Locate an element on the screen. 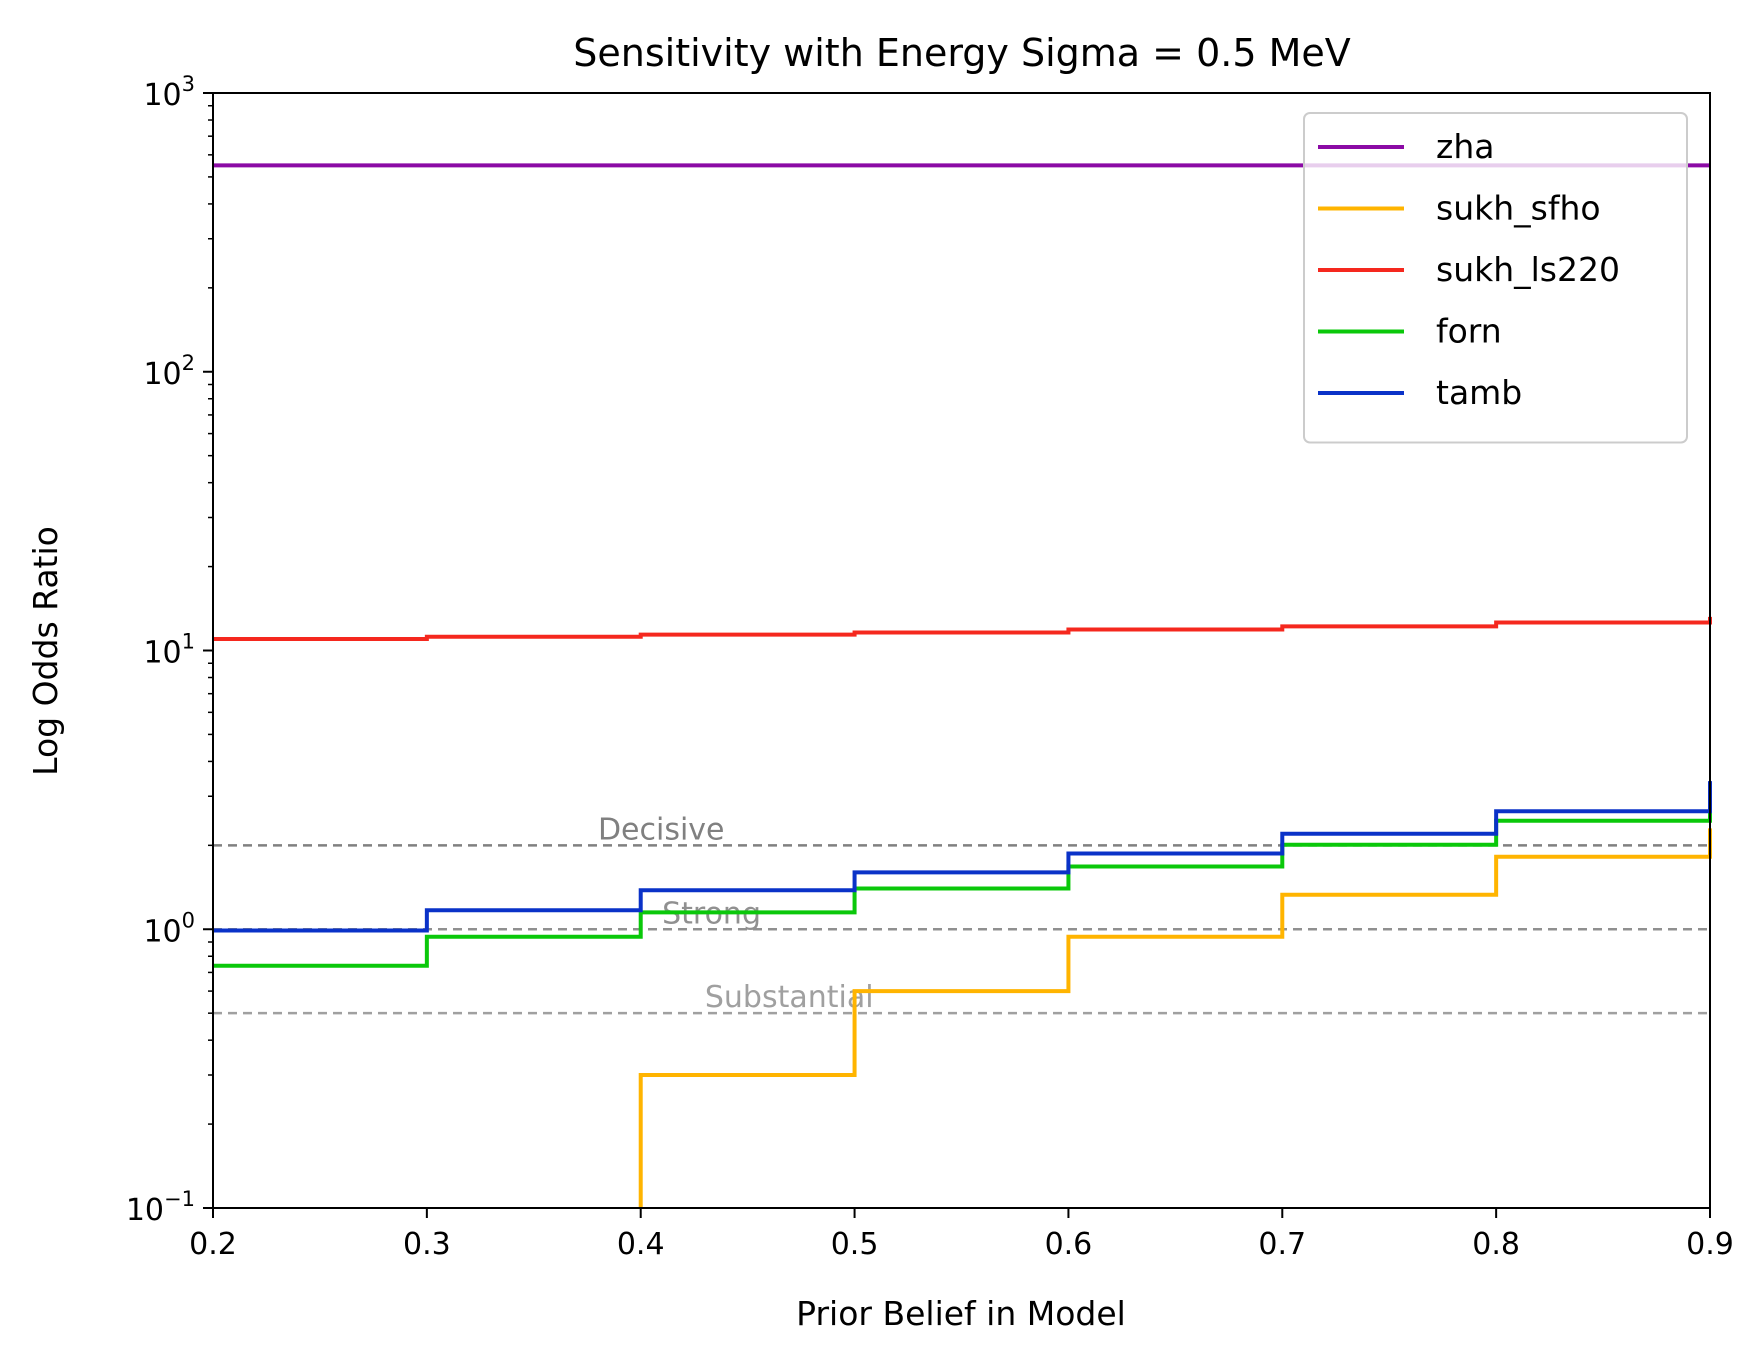 This screenshot has height=1357, width=1762. y-tick-label: 10⁰ is located at coordinates (169, 928).